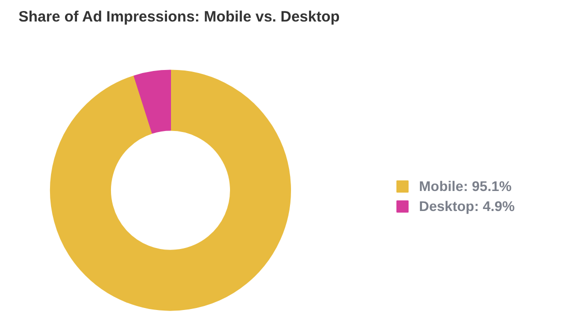 The width and height of the screenshot is (587, 329). Describe the element at coordinates (179, 17) in the screenshot. I see `chart-title: Share of Ad Impressions: Mobile vs. Desktop` at that location.